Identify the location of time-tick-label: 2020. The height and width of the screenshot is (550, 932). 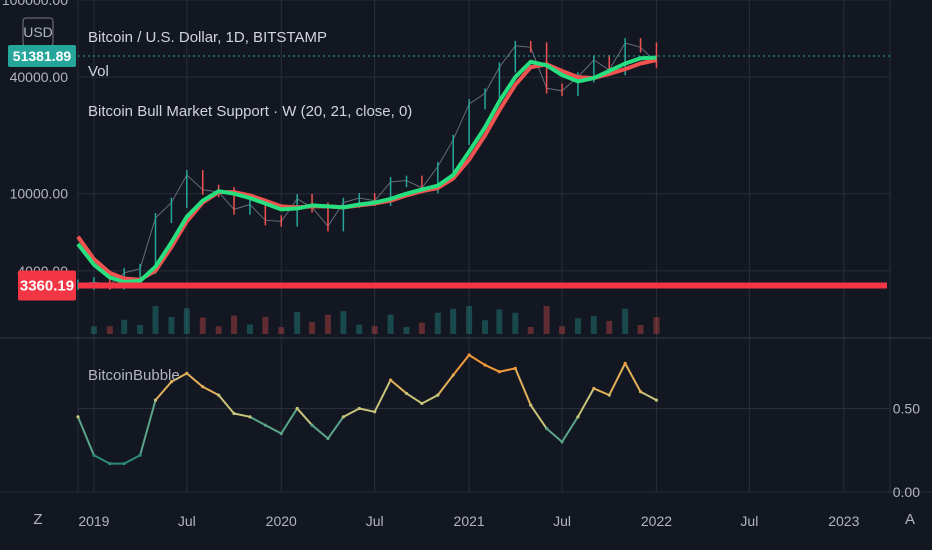
(281, 521).